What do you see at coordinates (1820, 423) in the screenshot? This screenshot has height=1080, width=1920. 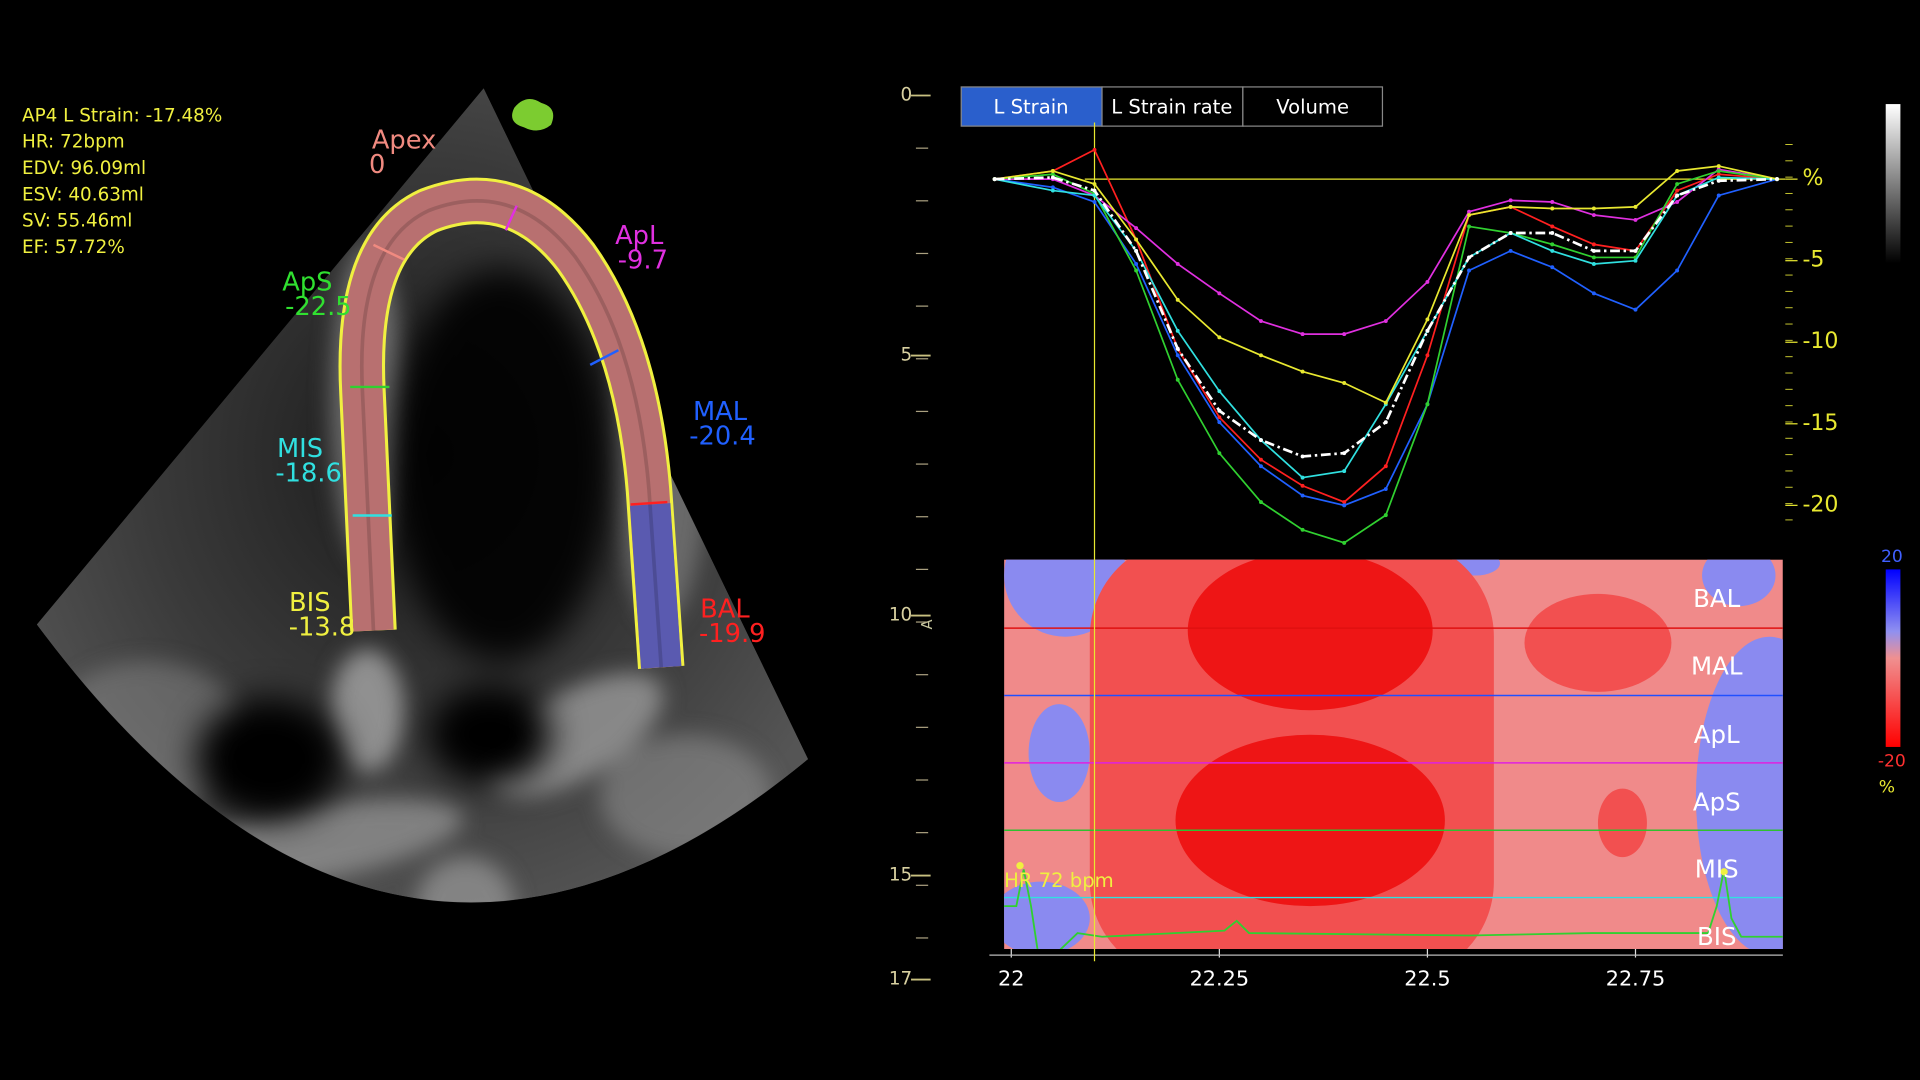 I see `y-tick-label: -15` at bounding box center [1820, 423].